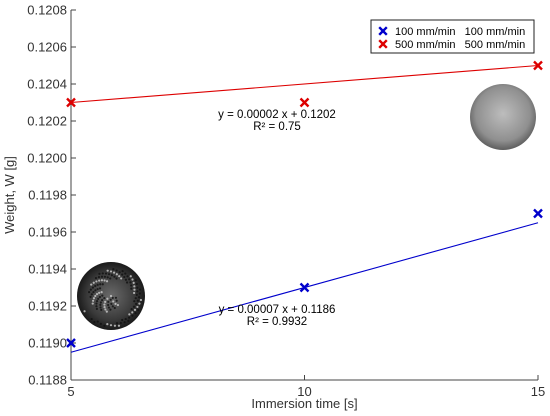 This screenshot has height=416, width=550. Describe the element at coordinates (47, 232) in the screenshot. I see `y-tick-label: 0.1196` at that location.